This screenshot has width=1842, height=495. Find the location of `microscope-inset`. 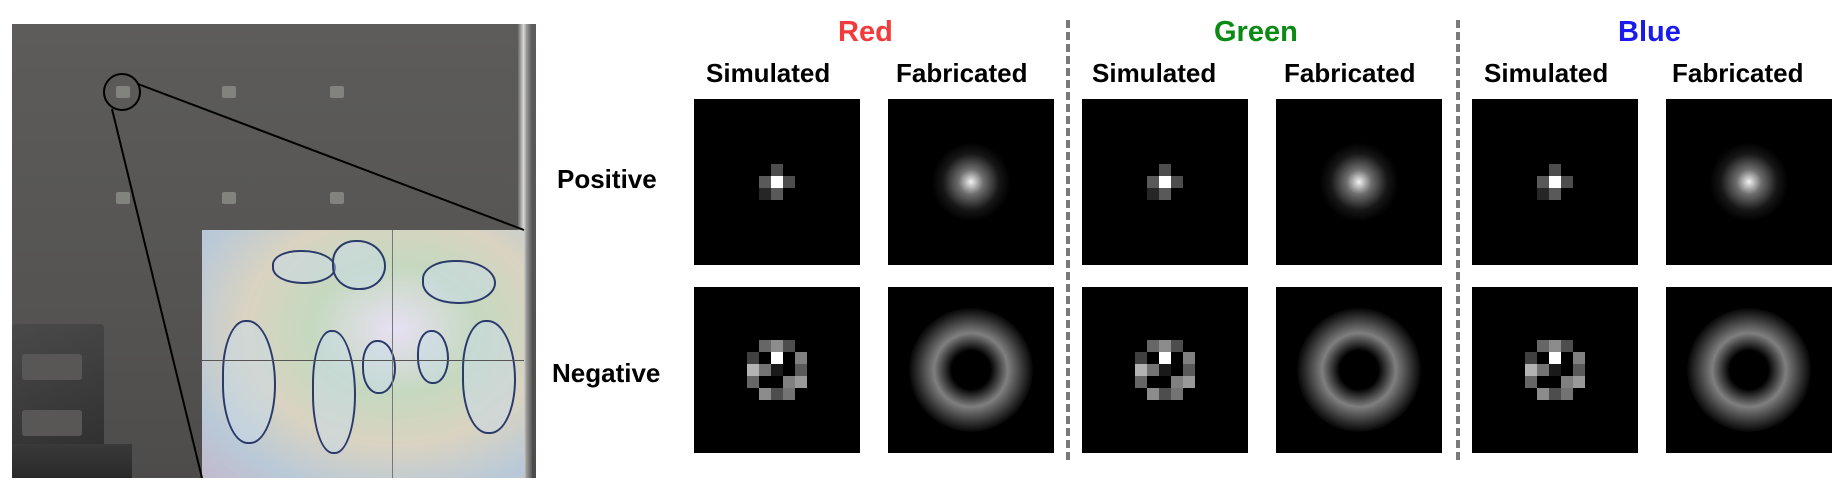

microscope-inset is located at coordinates (363, 354).